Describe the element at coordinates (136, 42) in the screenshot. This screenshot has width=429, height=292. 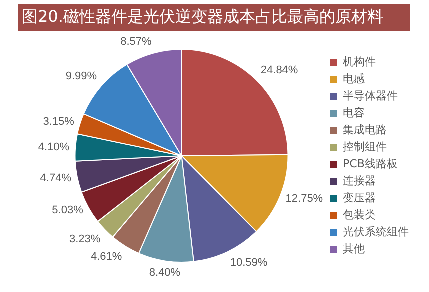
I see `data-label: 8.57%` at that location.